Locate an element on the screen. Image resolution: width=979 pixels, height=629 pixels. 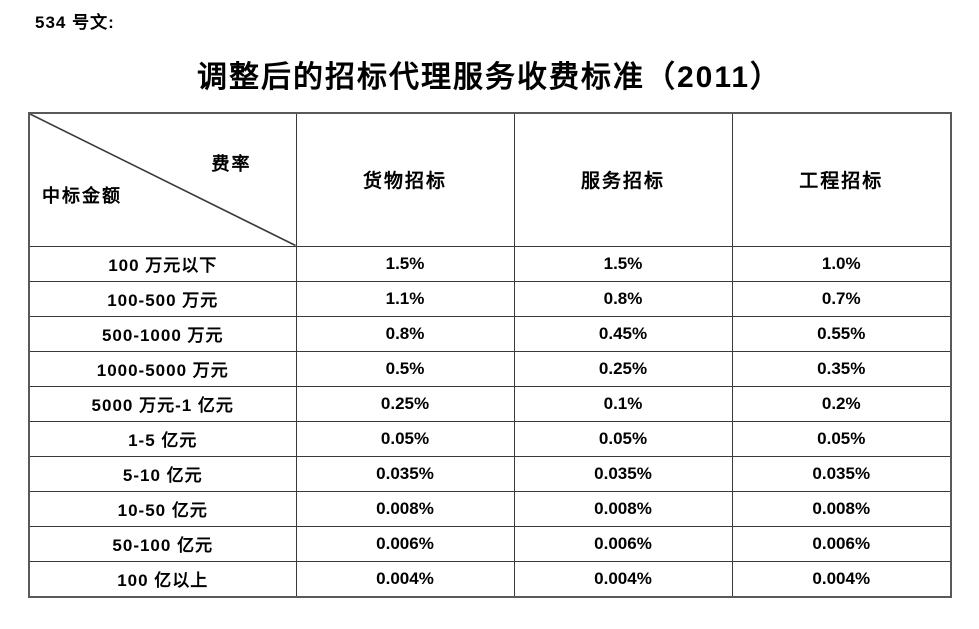
row-label: 1-5 亿元 is located at coordinates (162, 438).